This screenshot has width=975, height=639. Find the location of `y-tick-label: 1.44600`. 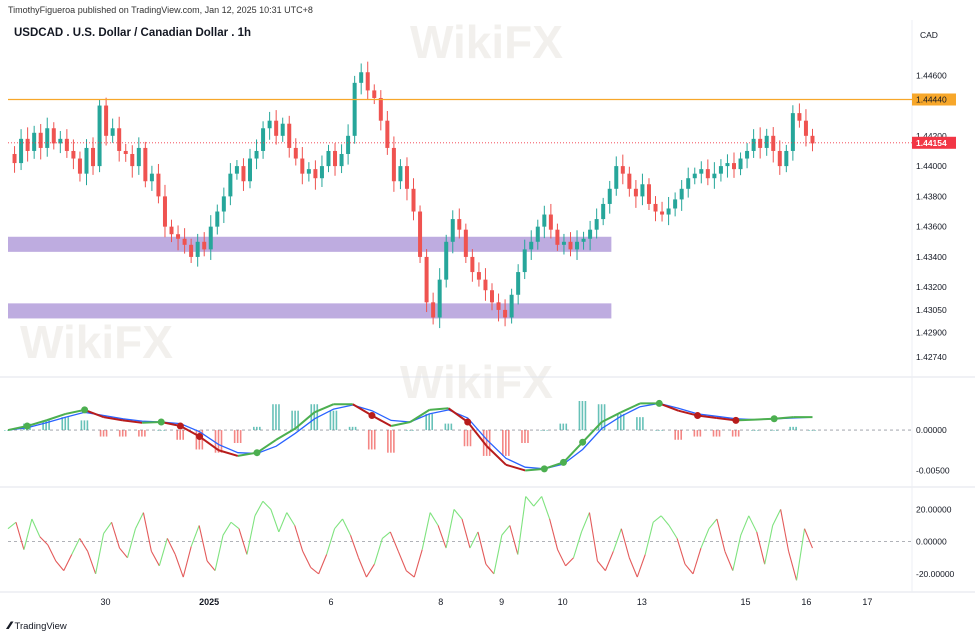

y-tick-label: 1.44600 is located at coordinates (931, 75).